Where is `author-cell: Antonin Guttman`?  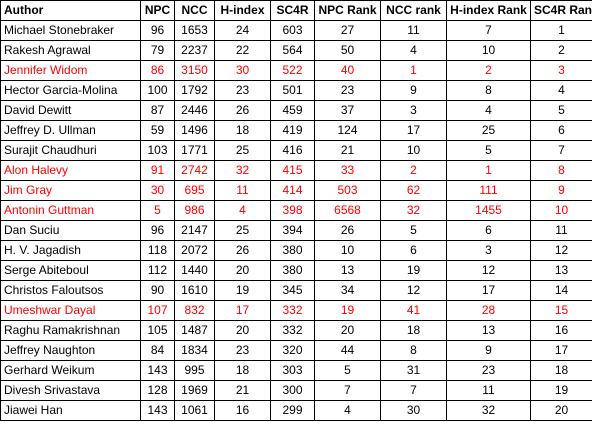
author-cell: Antonin Guttman is located at coordinates (70, 210).